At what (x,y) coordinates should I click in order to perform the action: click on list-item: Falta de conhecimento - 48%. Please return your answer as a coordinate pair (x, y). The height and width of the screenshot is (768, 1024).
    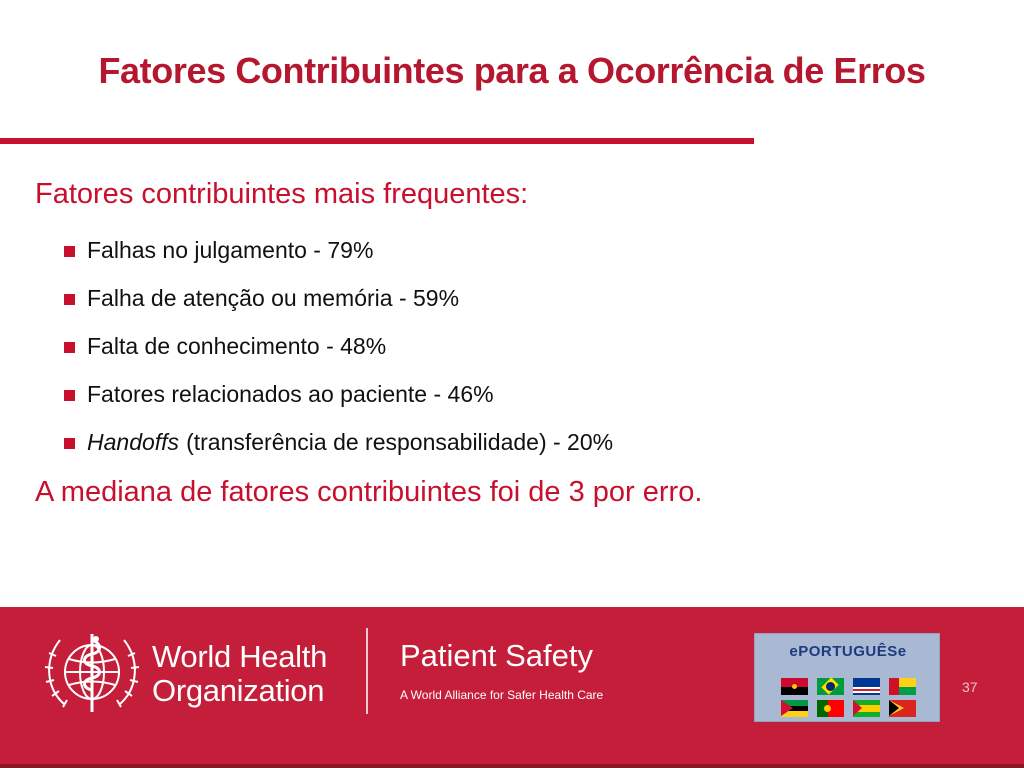
    Looking at the image, I should click on (338, 346).